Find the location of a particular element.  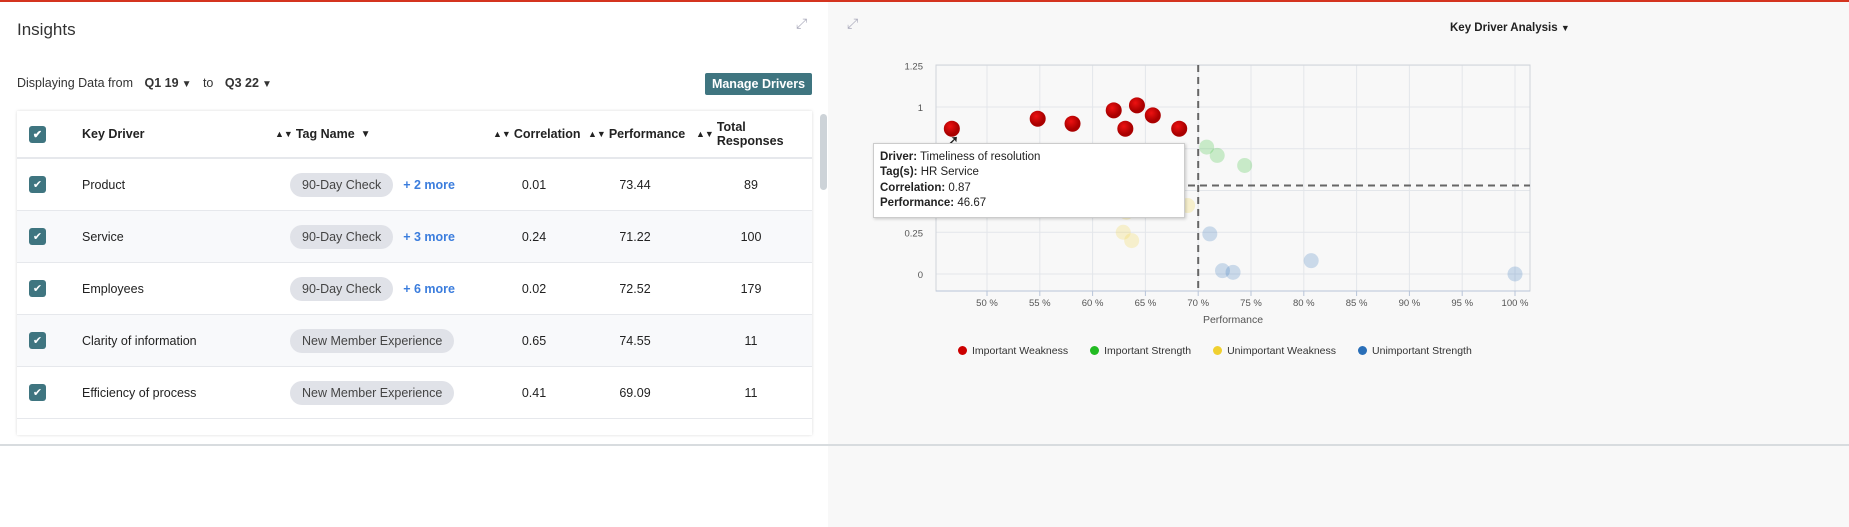

more-tags-link: + 6 more is located at coordinates (429, 288).